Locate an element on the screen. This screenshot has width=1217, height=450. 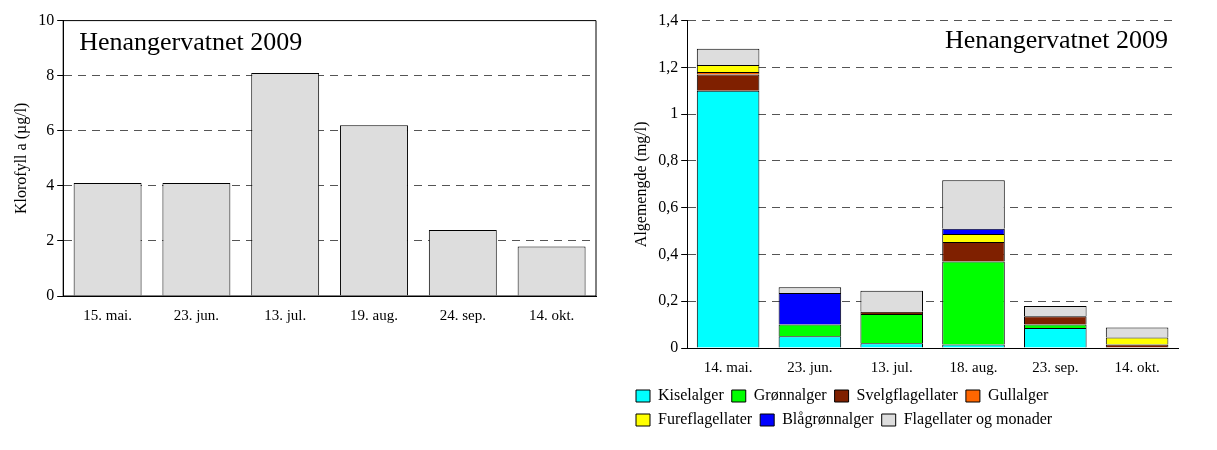
y-tick-label: 1 is located at coordinates (674, 113).